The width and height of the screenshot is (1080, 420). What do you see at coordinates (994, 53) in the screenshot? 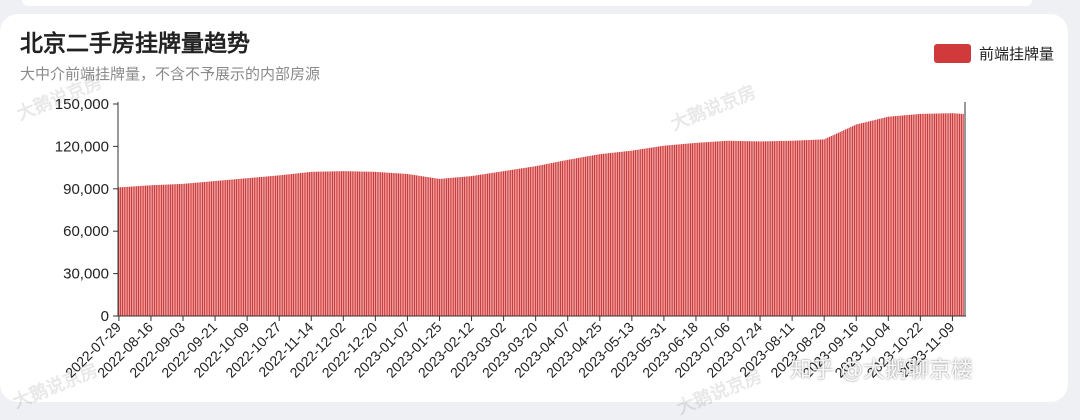
I see `legend: 前端挂牌量` at bounding box center [994, 53].